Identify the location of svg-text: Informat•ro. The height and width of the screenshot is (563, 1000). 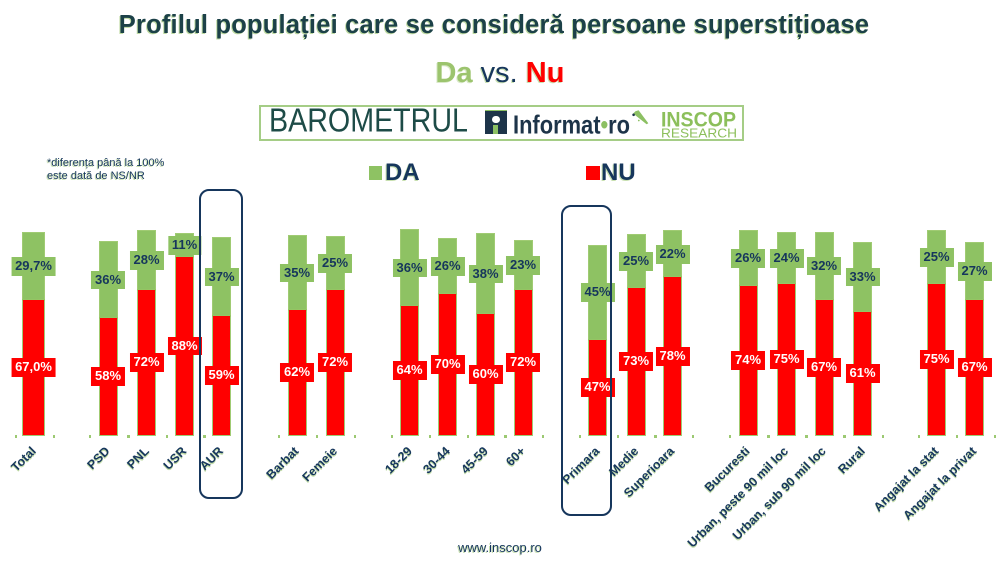
(571, 124).